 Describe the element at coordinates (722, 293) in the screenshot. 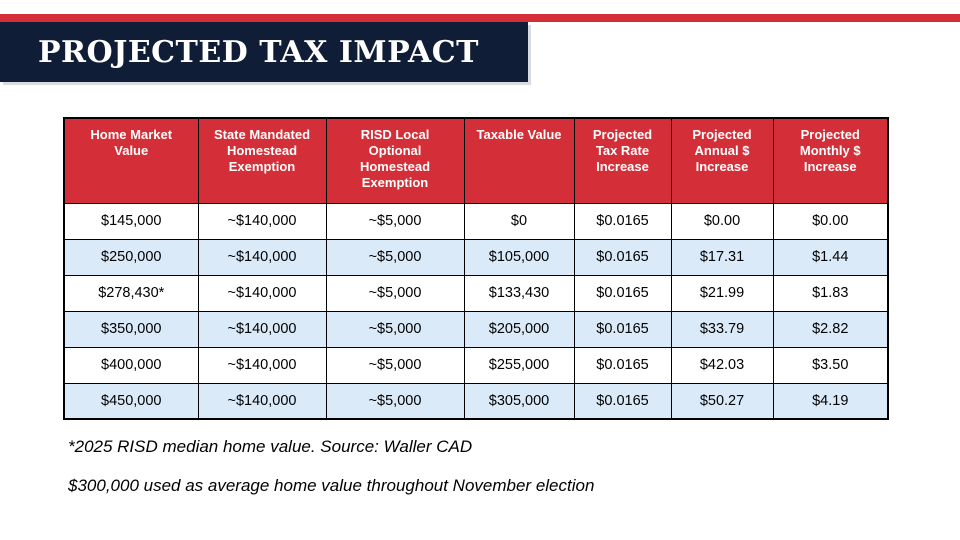

I see `table-cell: $21.99` at that location.